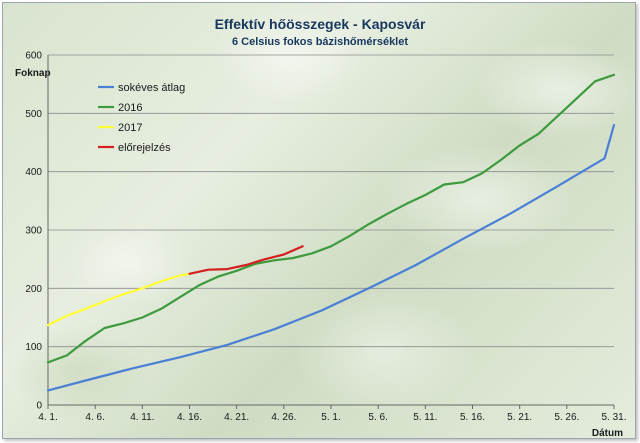  Describe the element at coordinates (33, 56) in the screenshot. I see `y-tick-label: 600` at that location.